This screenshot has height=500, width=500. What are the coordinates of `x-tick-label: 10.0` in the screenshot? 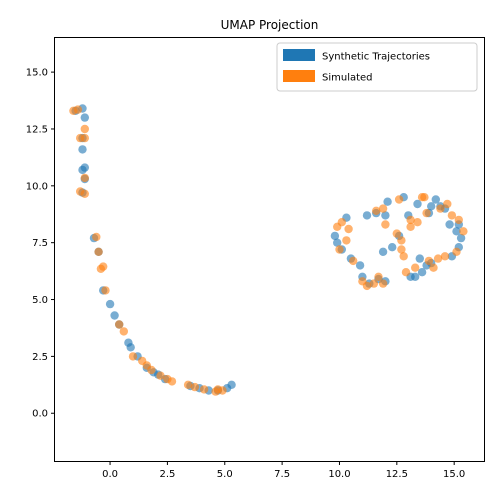 It's located at (339, 474).